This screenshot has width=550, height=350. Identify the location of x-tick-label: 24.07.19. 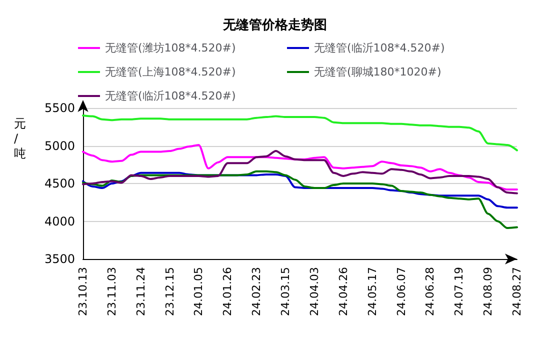
(459, 291).